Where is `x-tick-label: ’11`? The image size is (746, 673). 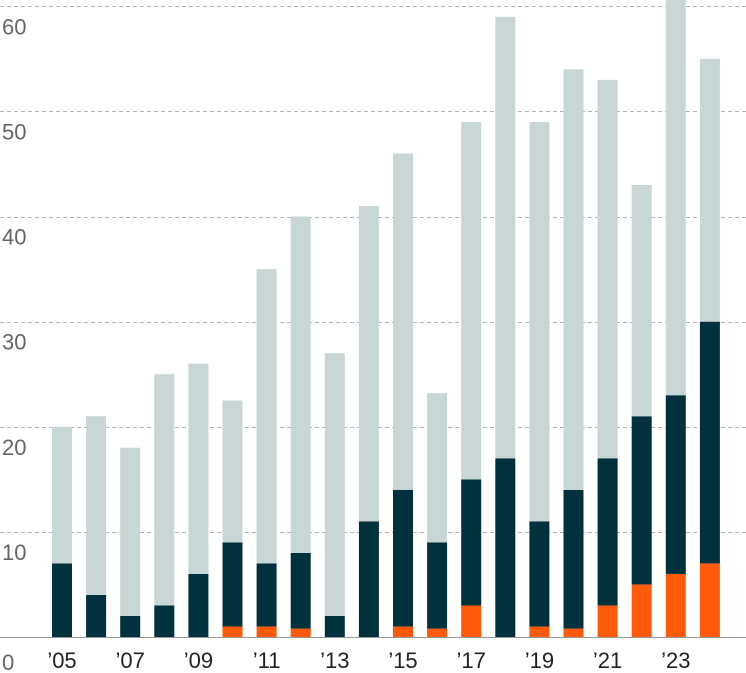
x-tick-label: ’11 is located at coordinates (267, 660).